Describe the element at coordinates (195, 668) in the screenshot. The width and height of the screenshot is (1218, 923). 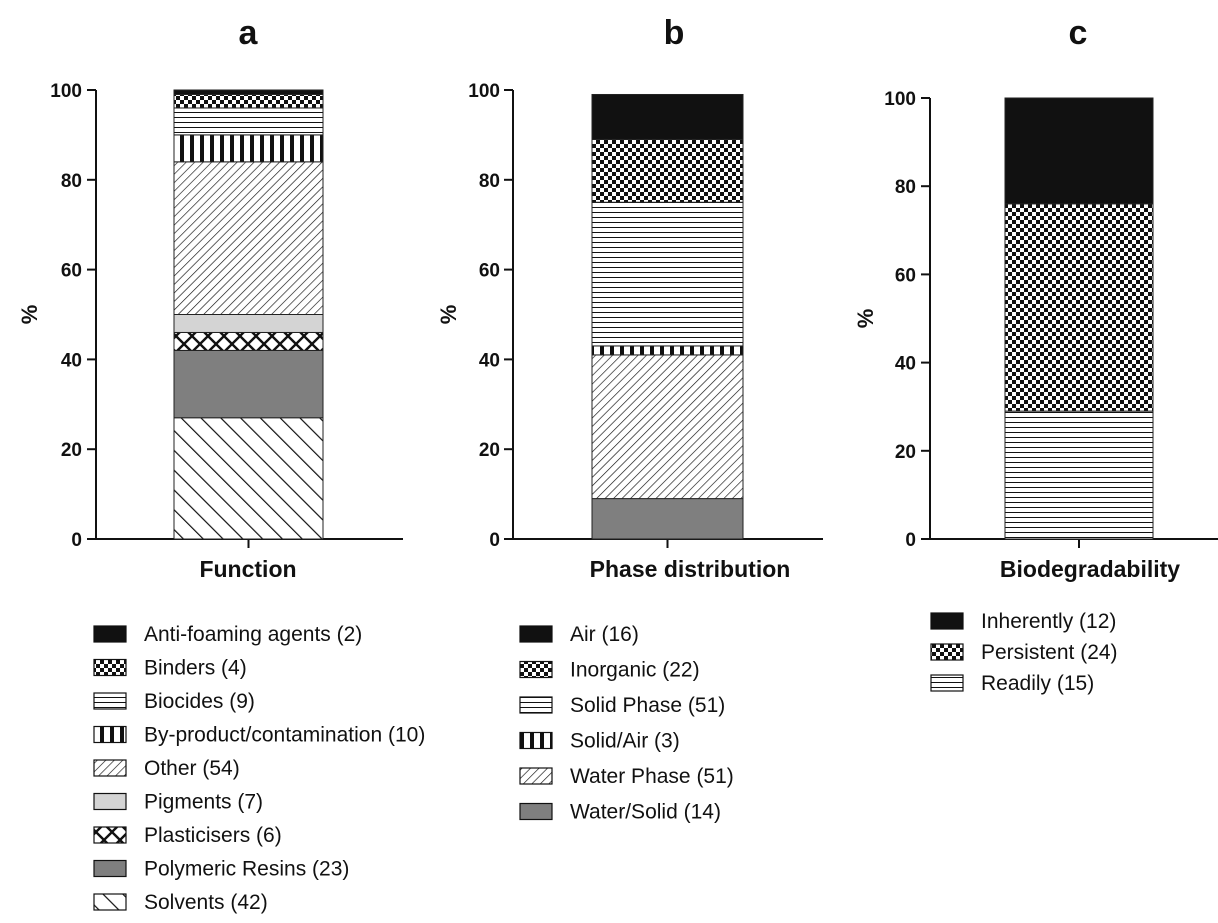
I see `legend-label: Binders (4)` at that location.